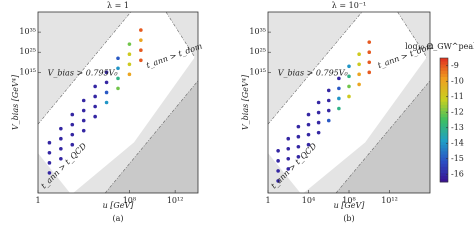 This screenshot has height=240, width=474. I want to click on y-axis-label: V_bias [GeV⁴], so click(15, 102).